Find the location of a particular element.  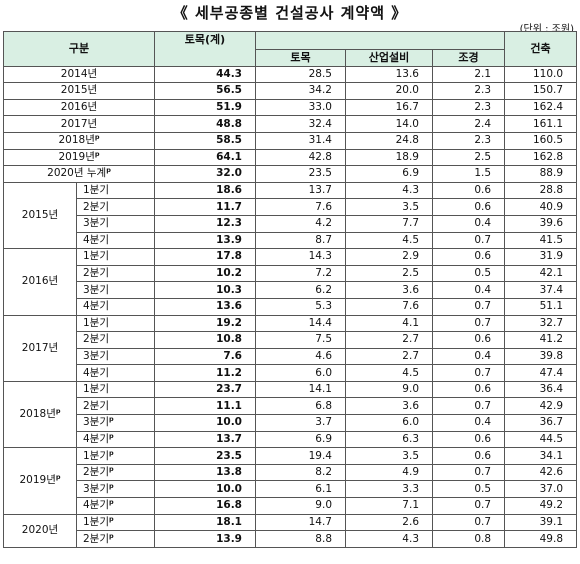

year-label: 2019년p is located at coordinates (40, 481).